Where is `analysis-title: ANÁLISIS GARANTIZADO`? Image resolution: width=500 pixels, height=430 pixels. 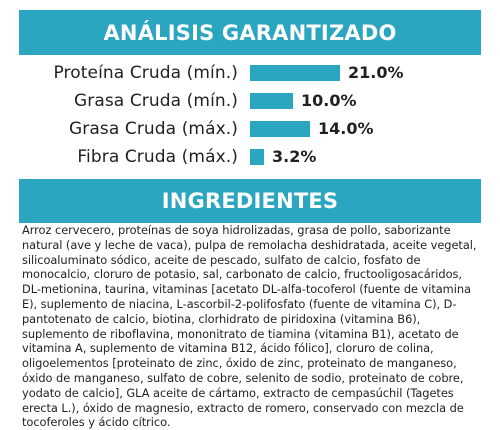 analysis-title: ANÁLISIS GARANTIZADO is located at coordinates (250, 33).